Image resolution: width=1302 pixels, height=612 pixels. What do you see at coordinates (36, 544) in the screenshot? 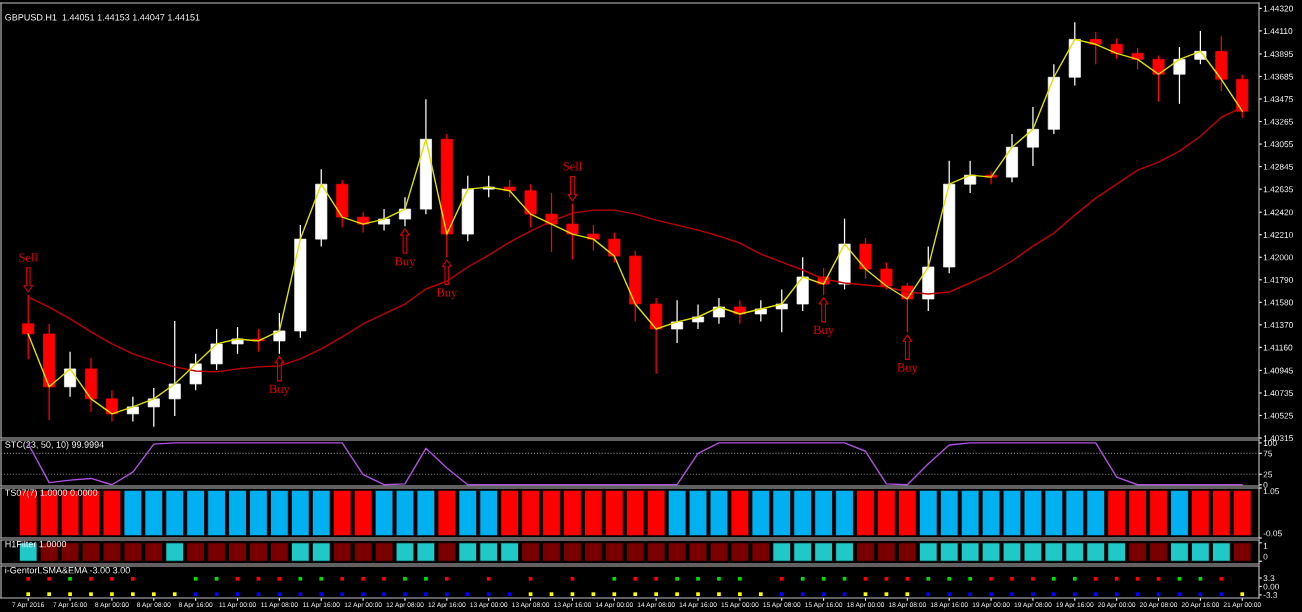
I see `chart-title: H1Filter 1.0000` at bounding box center [36, 544].